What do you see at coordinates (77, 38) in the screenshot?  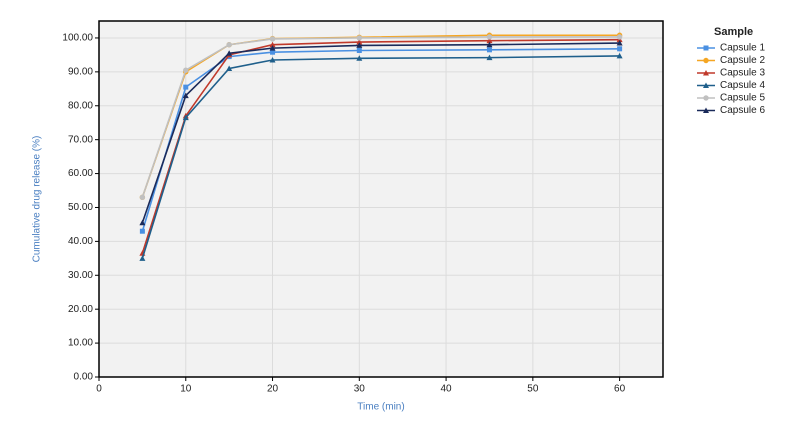 I see `y-tick-label: 100.00` at bounding box center [77, 38].